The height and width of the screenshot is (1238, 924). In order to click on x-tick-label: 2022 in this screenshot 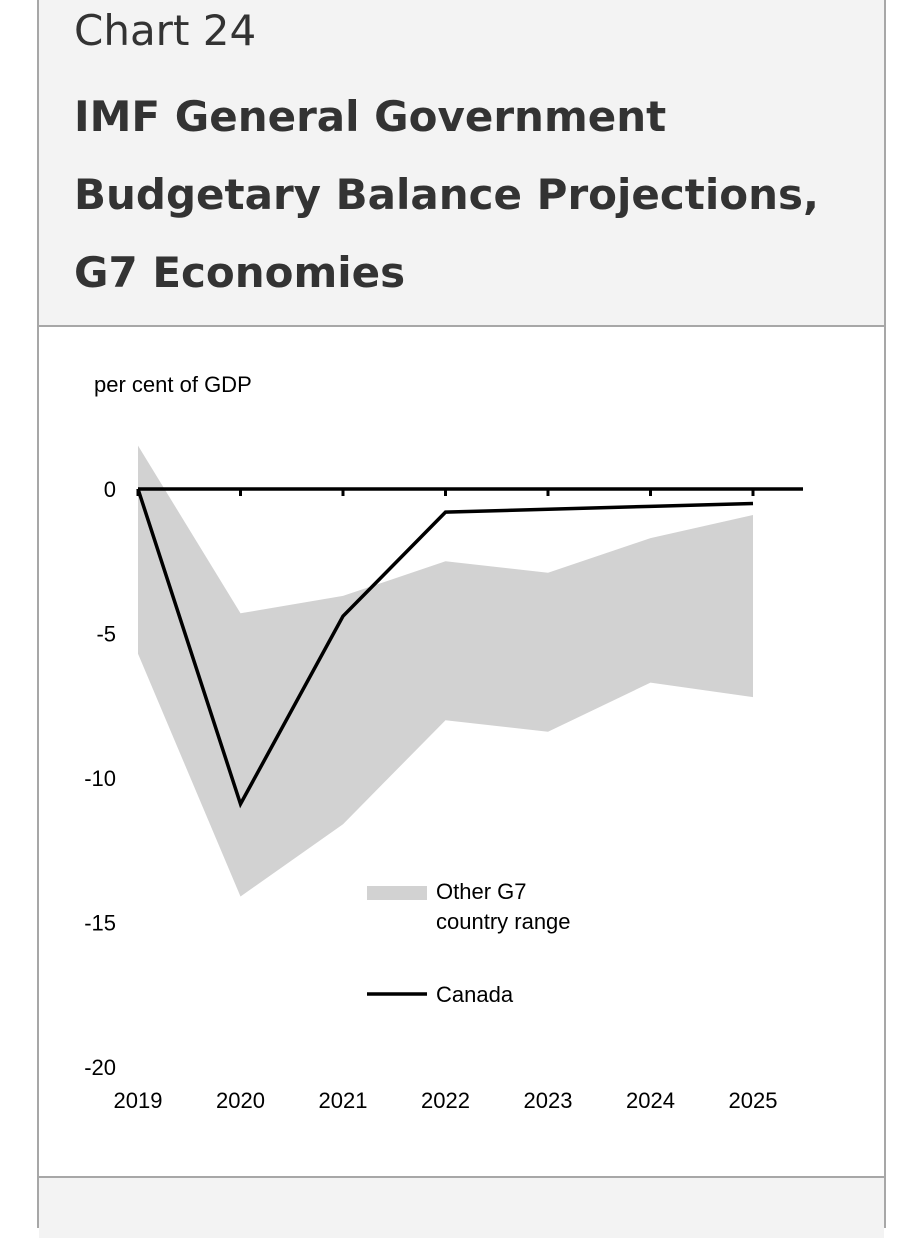, I will do `click(445, 1100)`.